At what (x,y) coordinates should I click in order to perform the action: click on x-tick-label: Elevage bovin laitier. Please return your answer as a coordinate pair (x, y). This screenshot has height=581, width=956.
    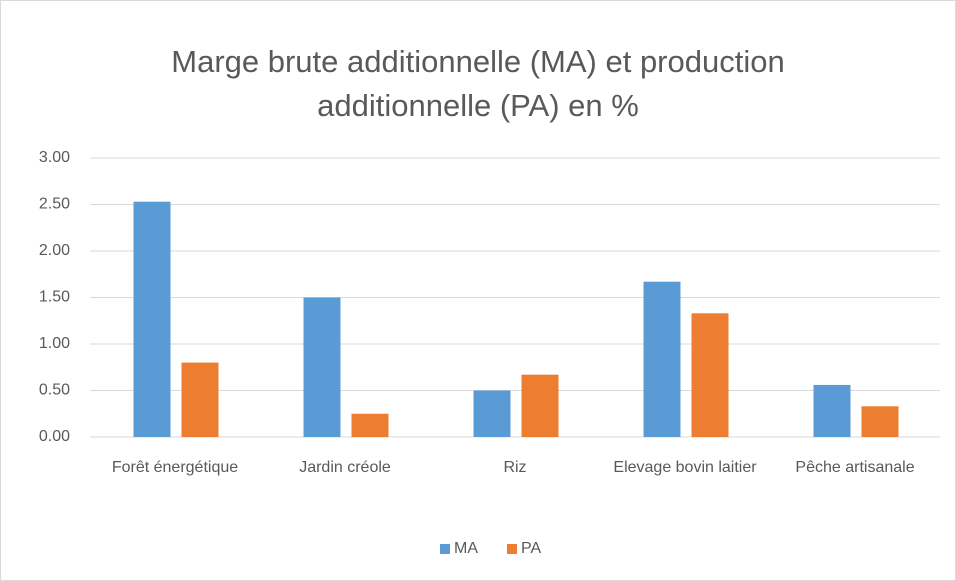
    Looking at the image, I should click on (685, 467).